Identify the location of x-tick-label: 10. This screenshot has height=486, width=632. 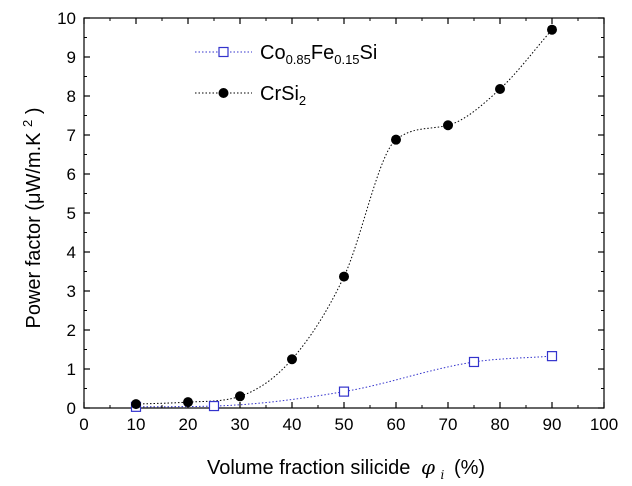
(136, 424).